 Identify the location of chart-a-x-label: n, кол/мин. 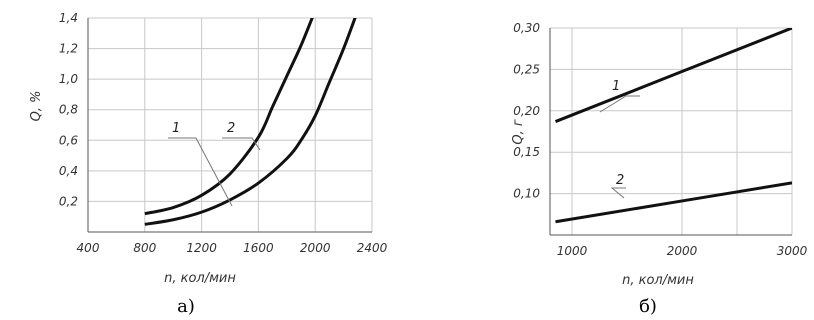
(200, 278).